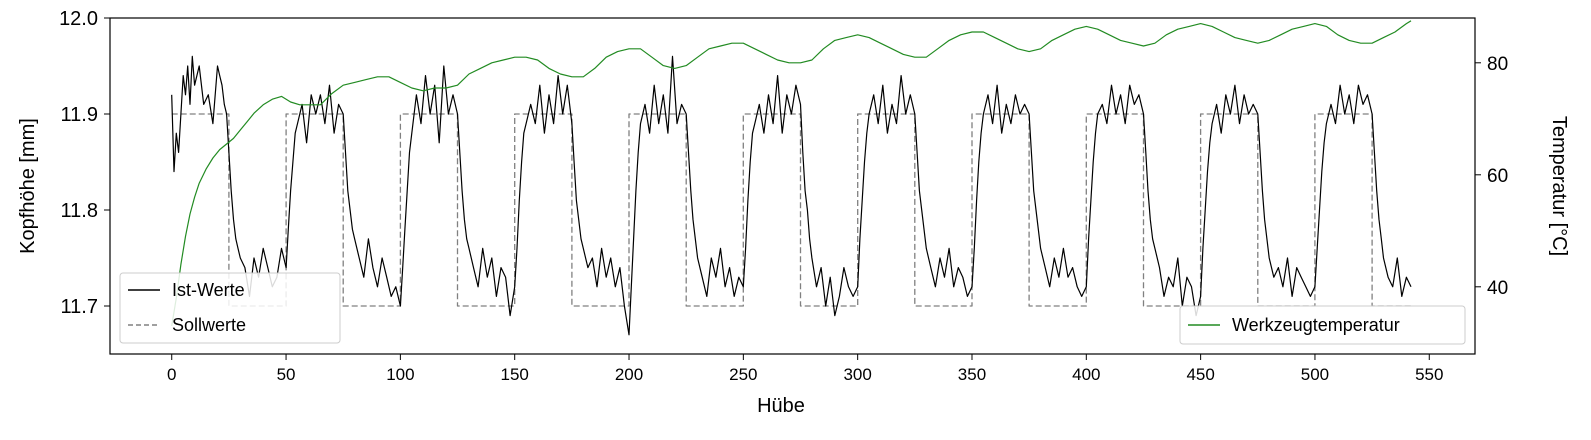 The width and height of the screenshot is (1591, 440). I want to click on x-tick-label: 0, so click(171, 374).